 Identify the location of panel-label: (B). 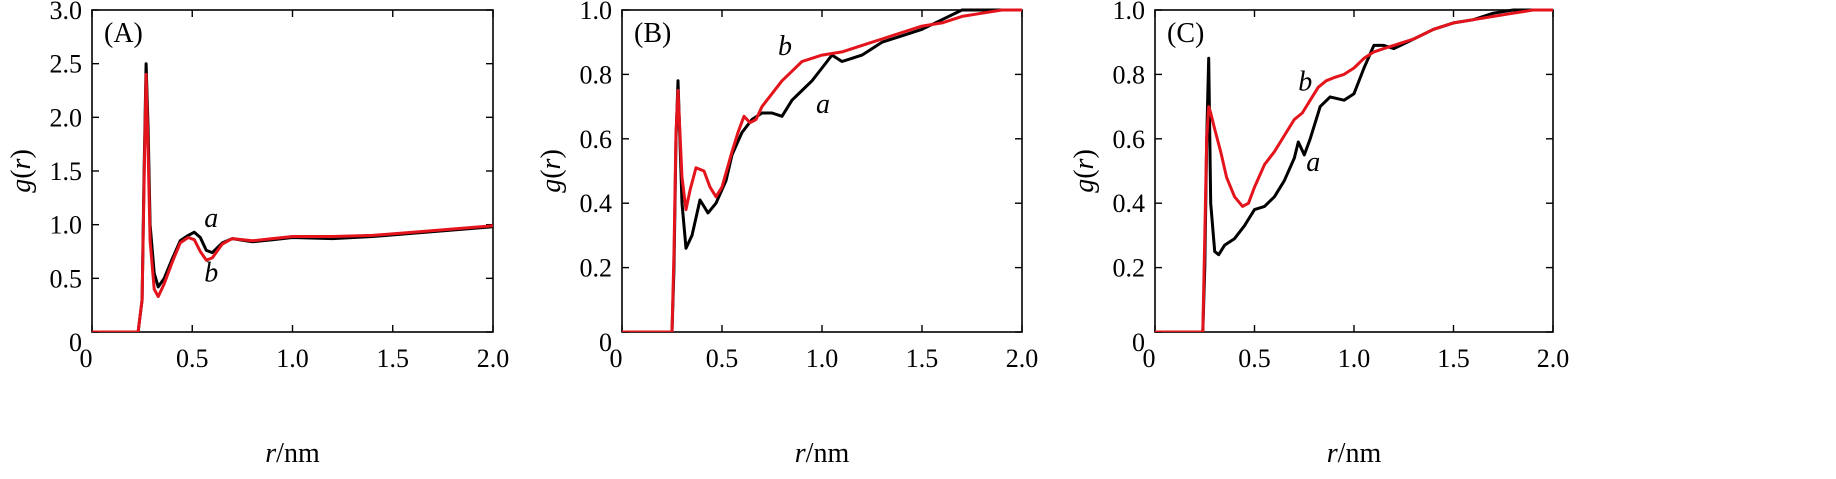
(652, 33).